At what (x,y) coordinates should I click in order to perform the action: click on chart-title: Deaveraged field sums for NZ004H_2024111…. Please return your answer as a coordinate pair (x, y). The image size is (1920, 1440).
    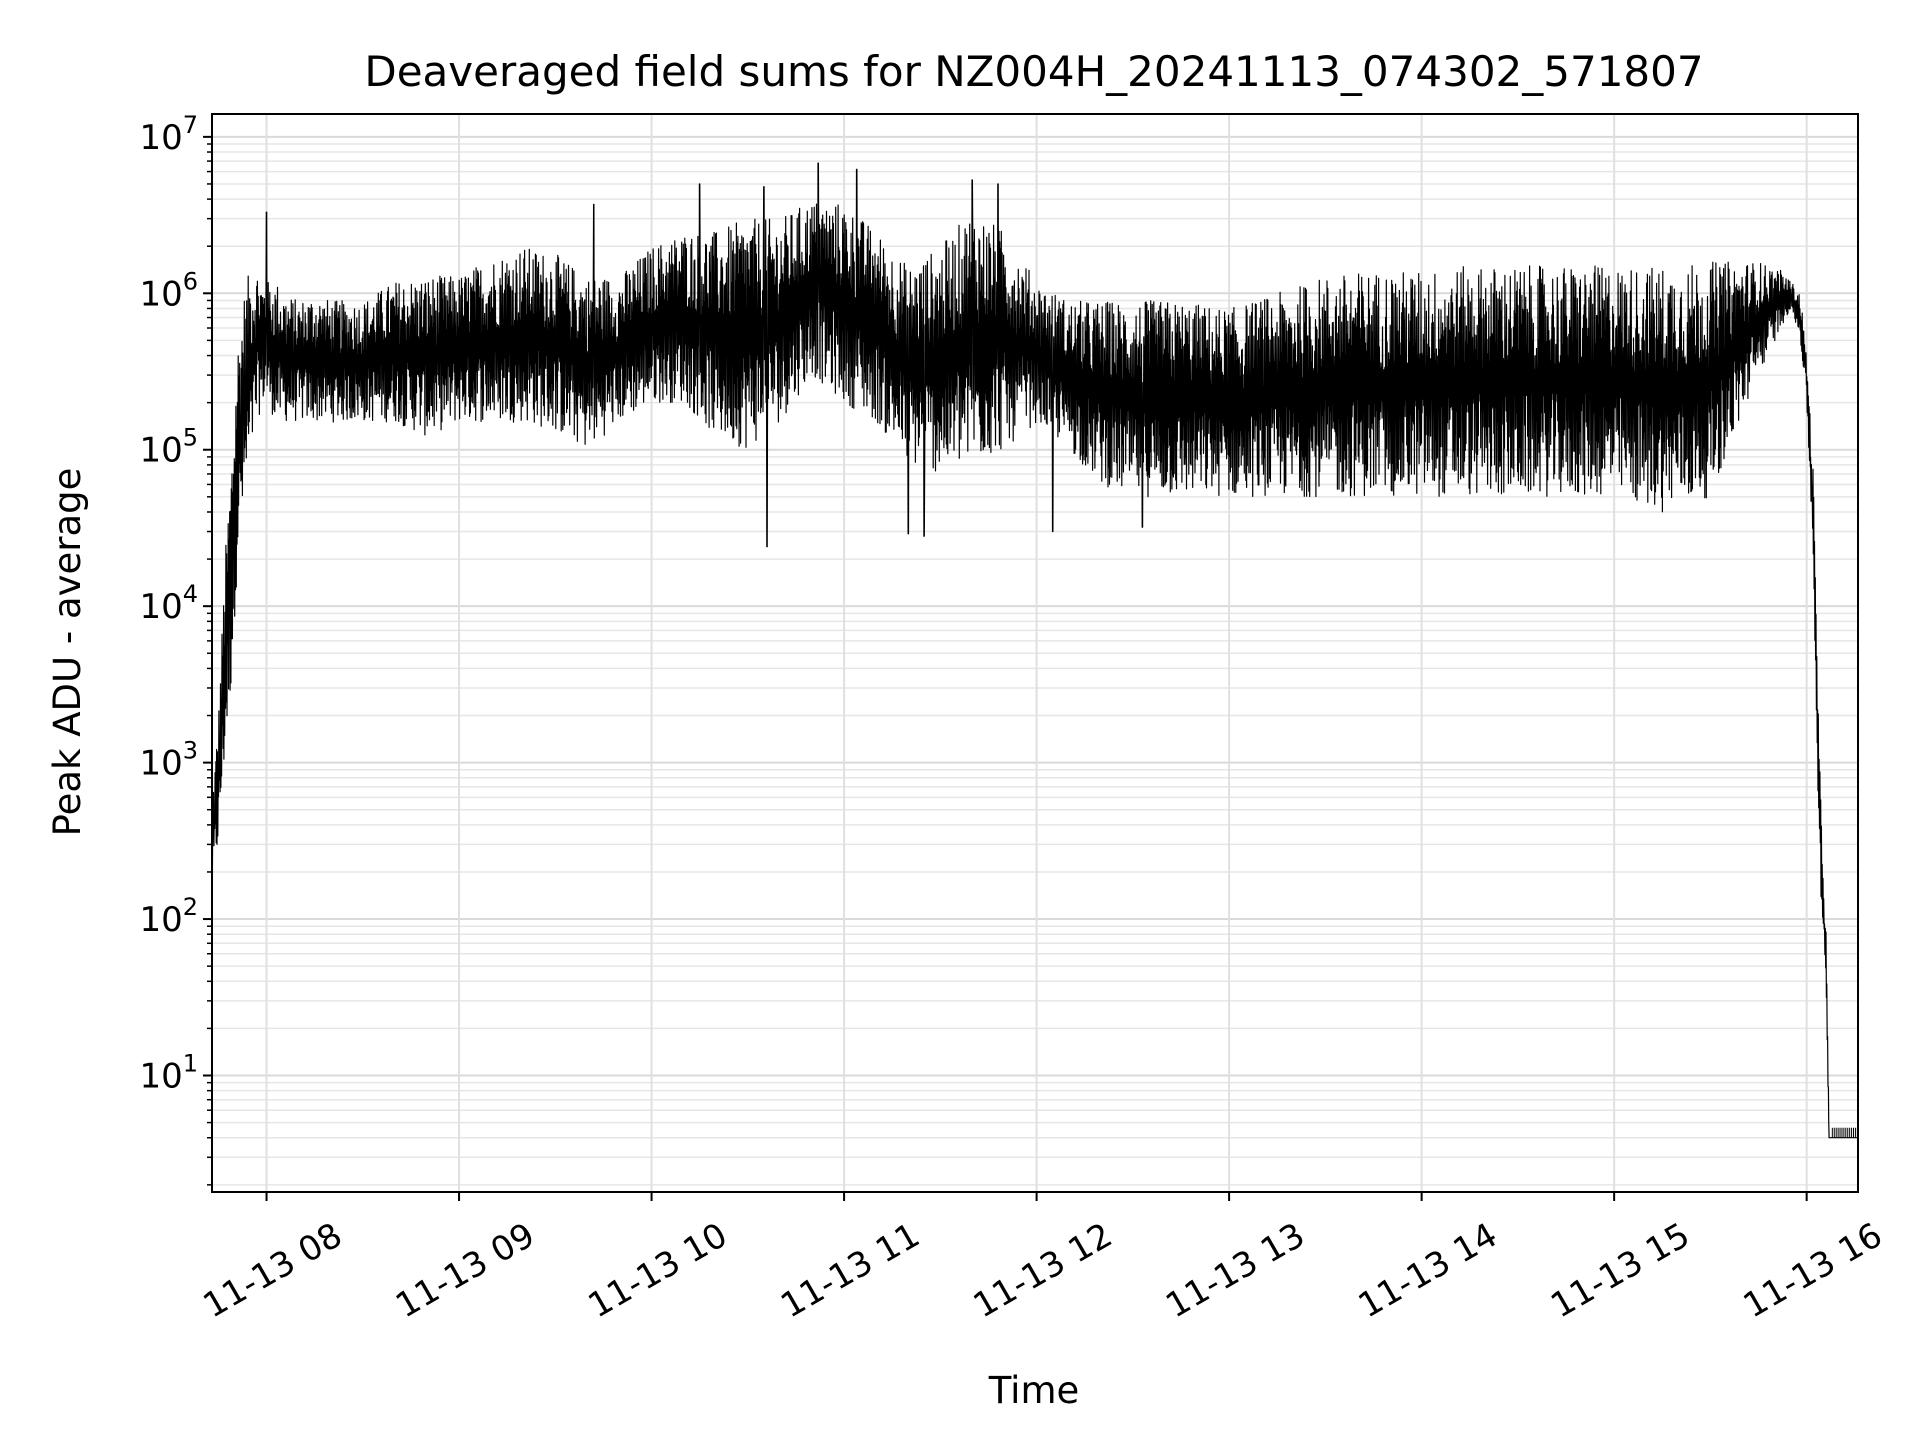
    Looking at the image, I should click on (1033, 71).